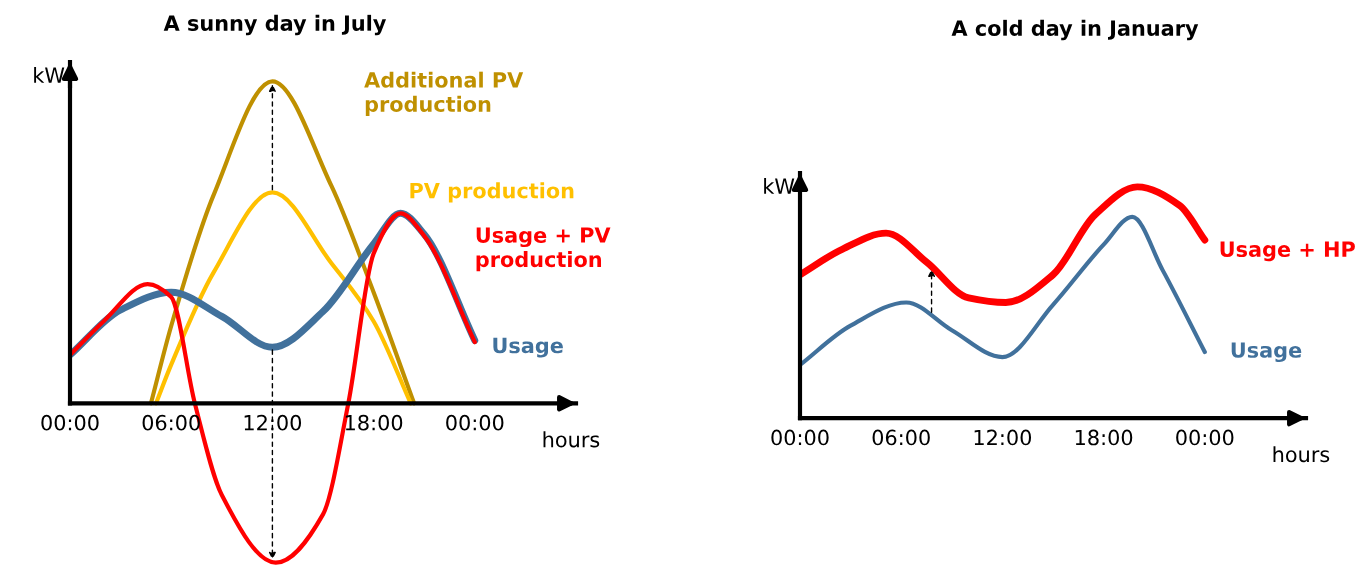 The image size is (1370, 582). Describe the element at coordinates (543, 249) in the screenshot. I see `series-label: Usage + PV production` at that location.